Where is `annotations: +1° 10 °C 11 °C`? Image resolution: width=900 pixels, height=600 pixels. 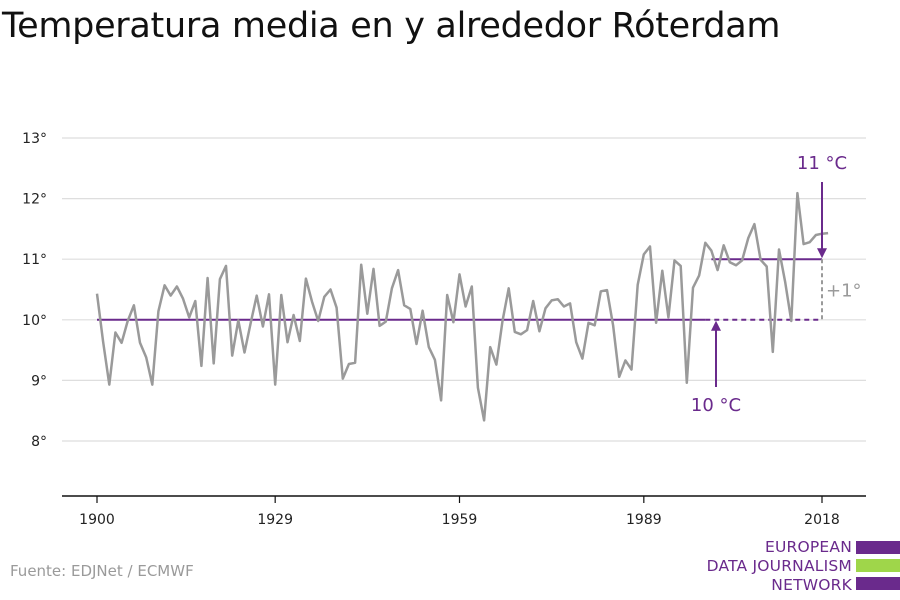
annotations: +1° 10 °C 11 °C is located at coordinates (776, 284).